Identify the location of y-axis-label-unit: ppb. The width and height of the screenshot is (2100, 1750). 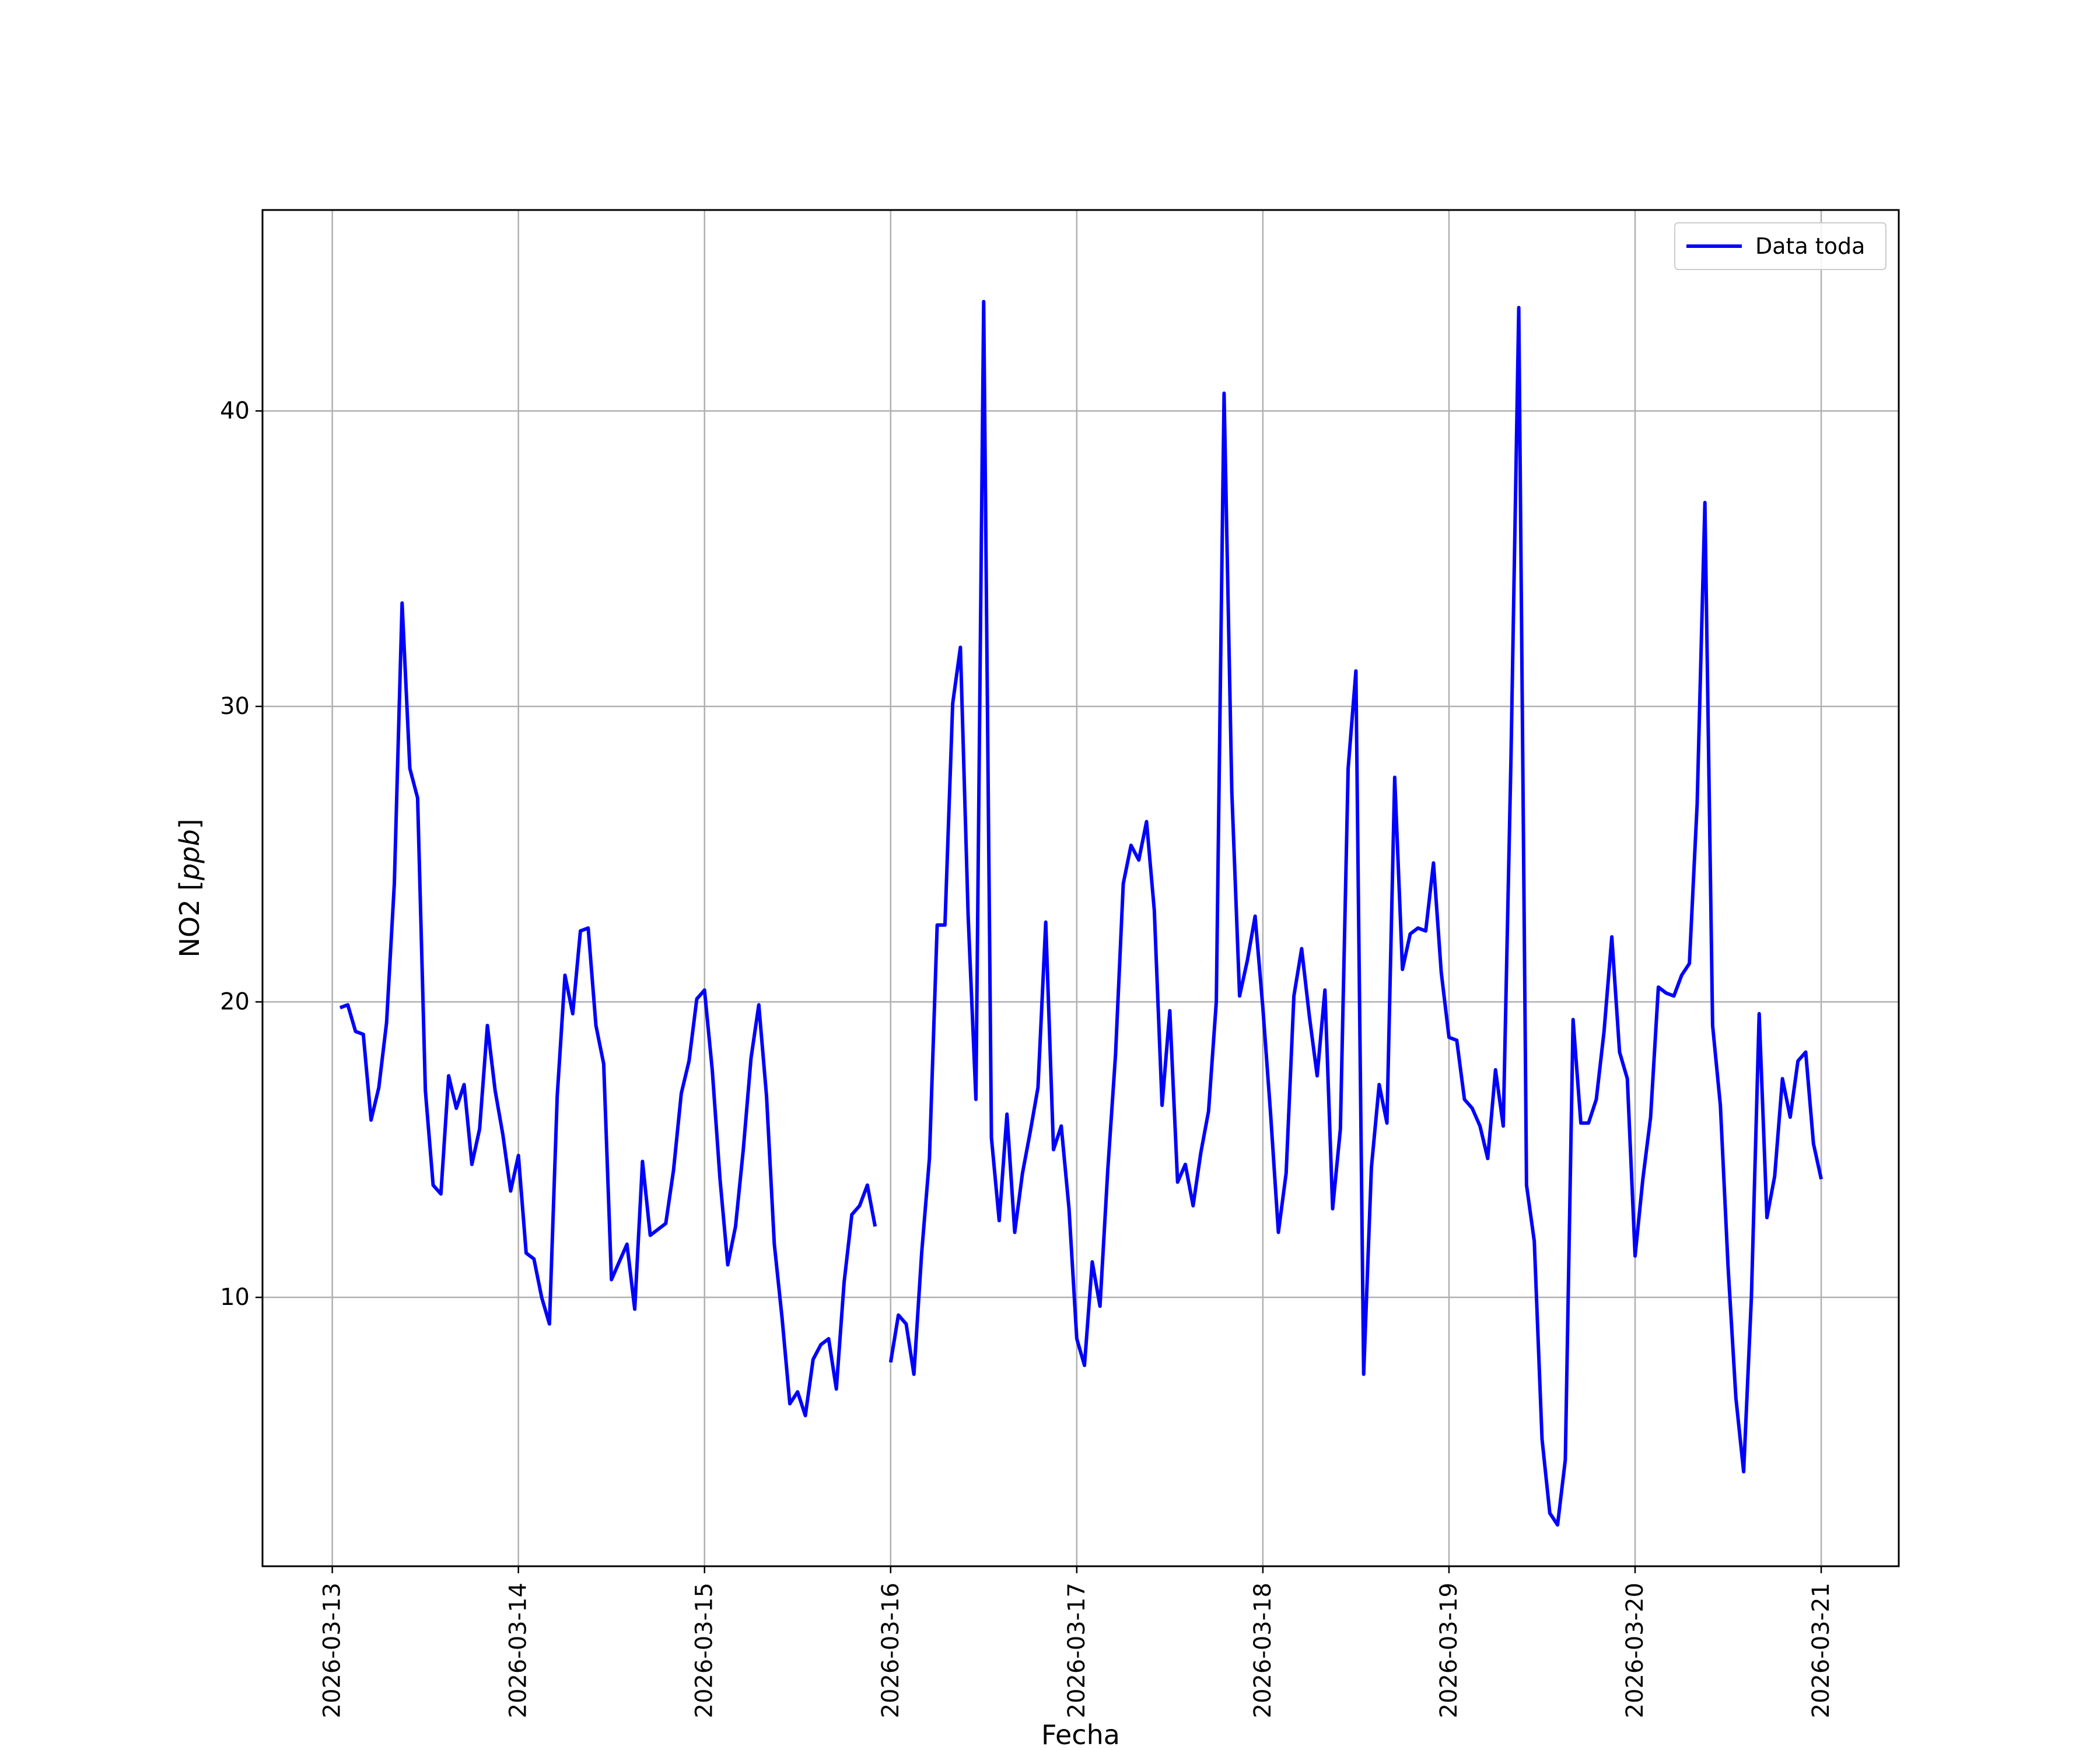
(189, 855).